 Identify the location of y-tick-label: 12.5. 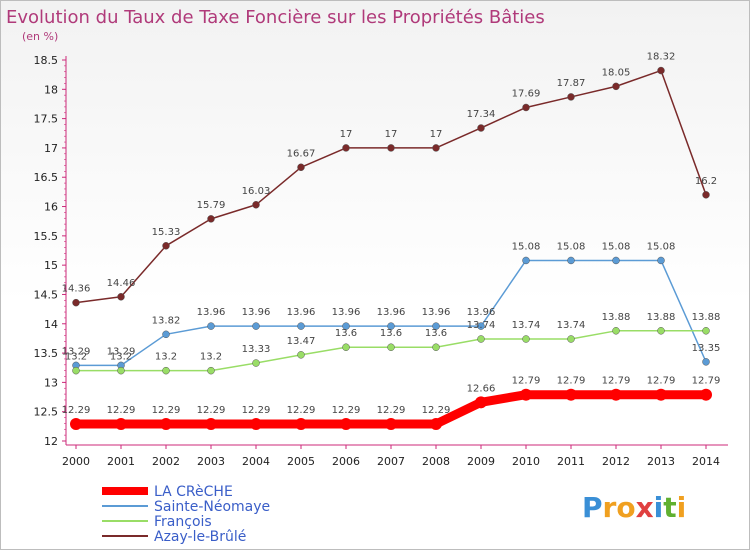
(46, 412).